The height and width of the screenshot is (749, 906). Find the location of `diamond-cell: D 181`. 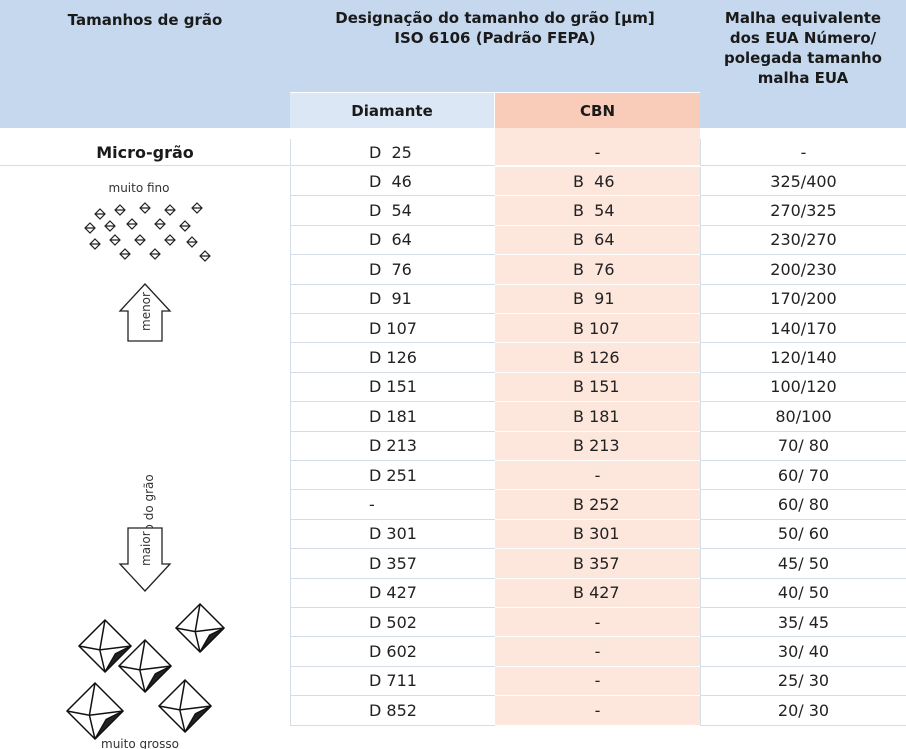

diamond-cell: D 181 is located at coordinates (392, 417).